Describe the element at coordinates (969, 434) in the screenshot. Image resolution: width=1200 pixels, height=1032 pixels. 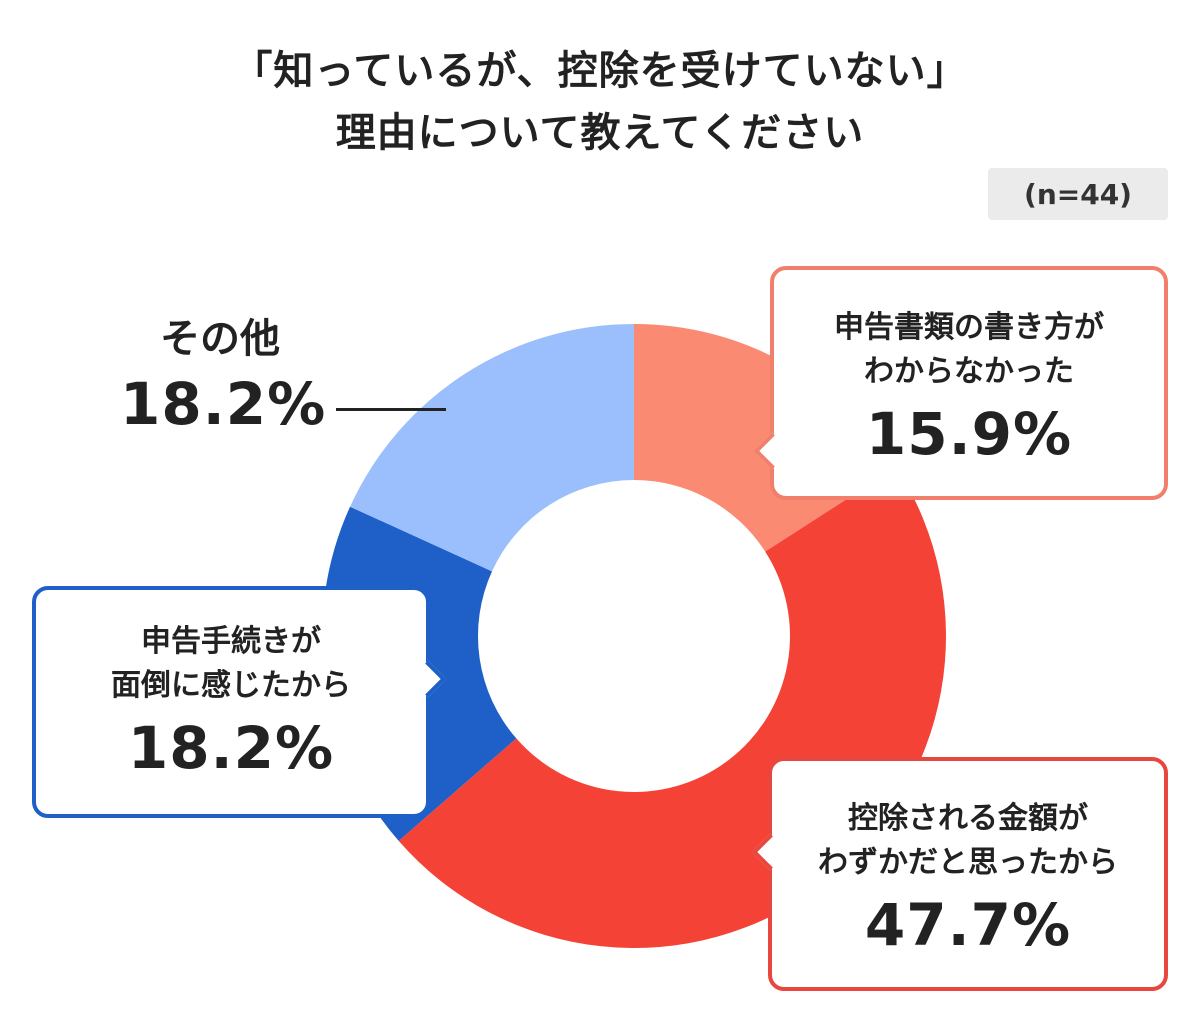
I see `slice-percent: 15.9%` at that location.